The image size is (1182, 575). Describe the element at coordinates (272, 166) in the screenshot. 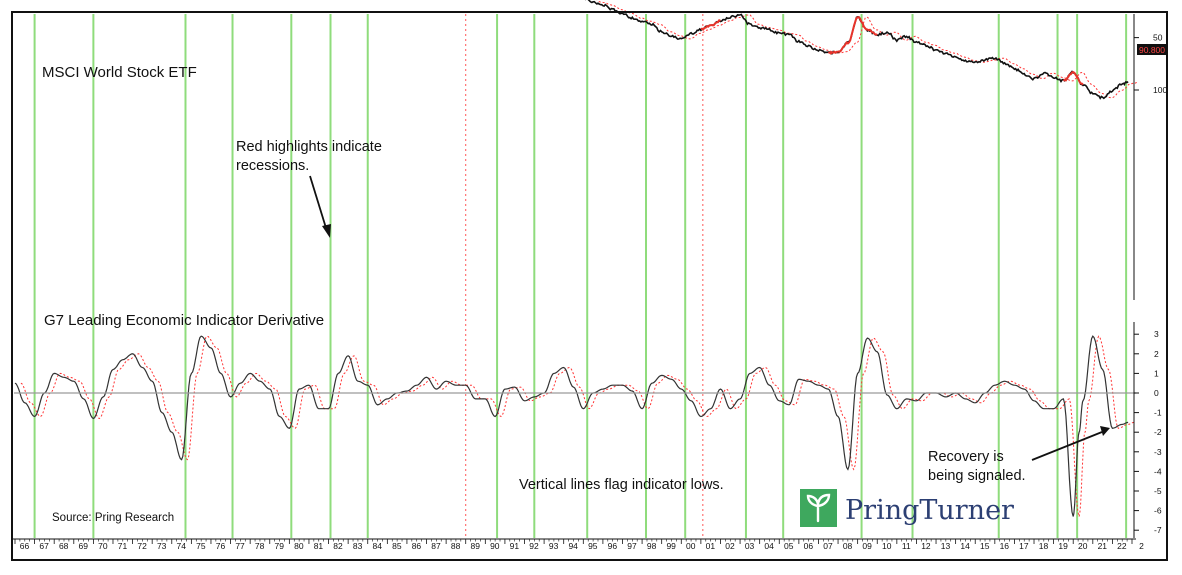

I see `recession-note-line2: recessions.` at that location.